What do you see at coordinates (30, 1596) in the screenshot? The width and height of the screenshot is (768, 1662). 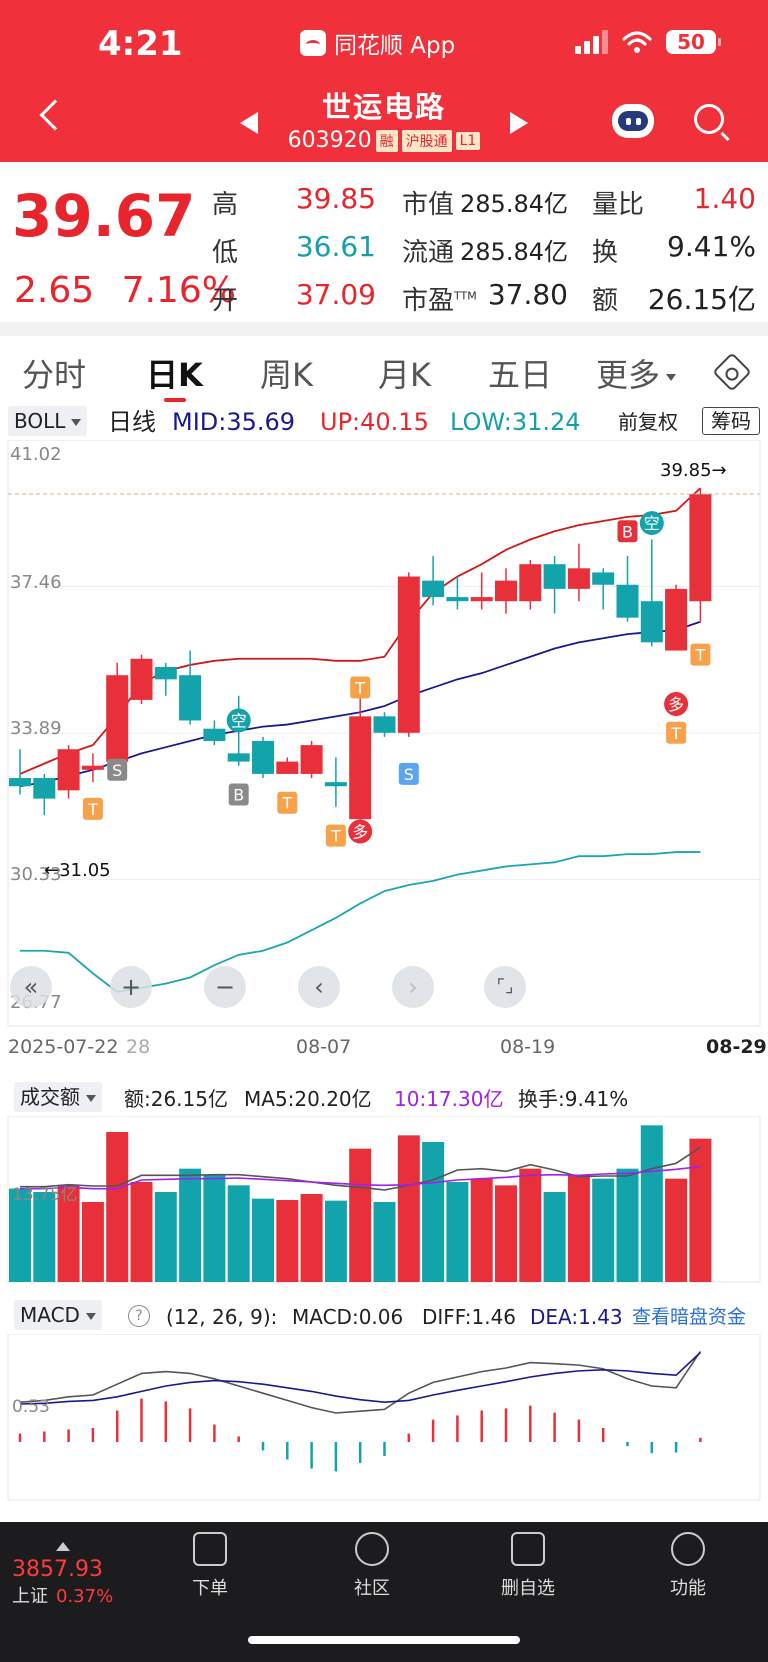 I see `index-label: 上证` at bounding box center [30, 1596].